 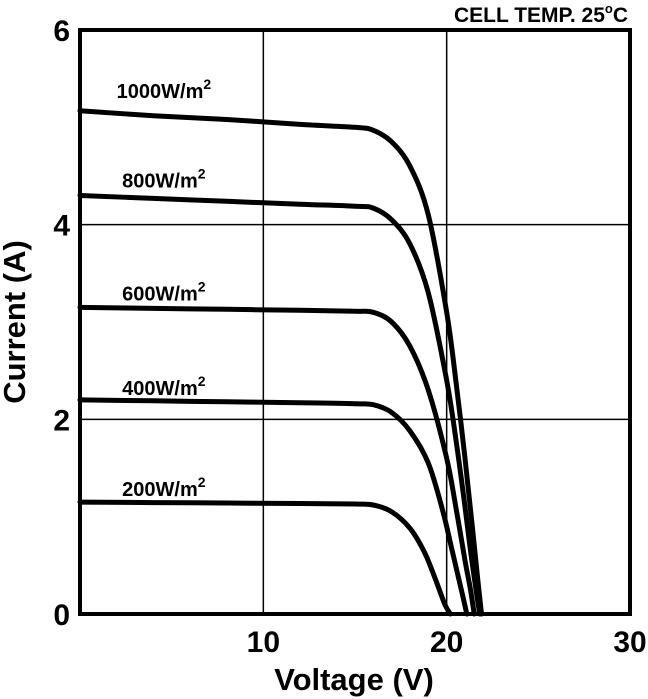 What do you see at coordinates (61, 31) in the screenshot?
I see `y-tick-label: 6` at bounding box center [61, 31].